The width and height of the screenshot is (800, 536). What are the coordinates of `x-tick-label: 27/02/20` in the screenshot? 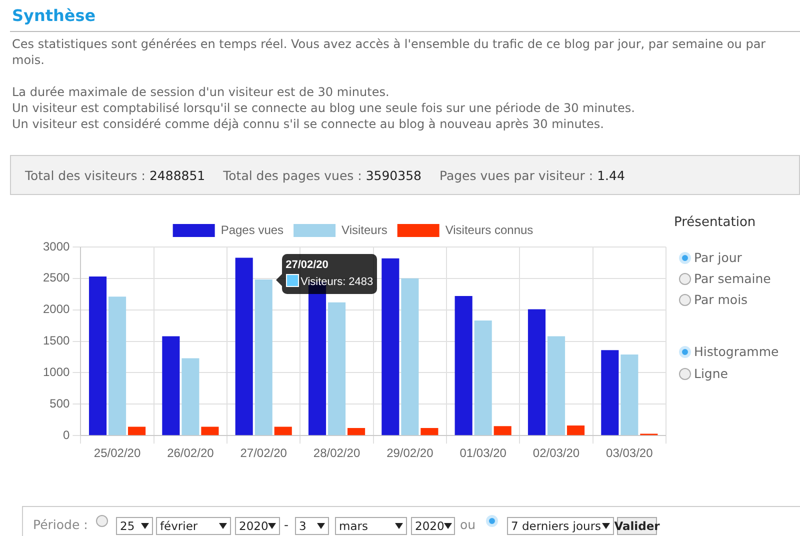 It's located at (264, 453).